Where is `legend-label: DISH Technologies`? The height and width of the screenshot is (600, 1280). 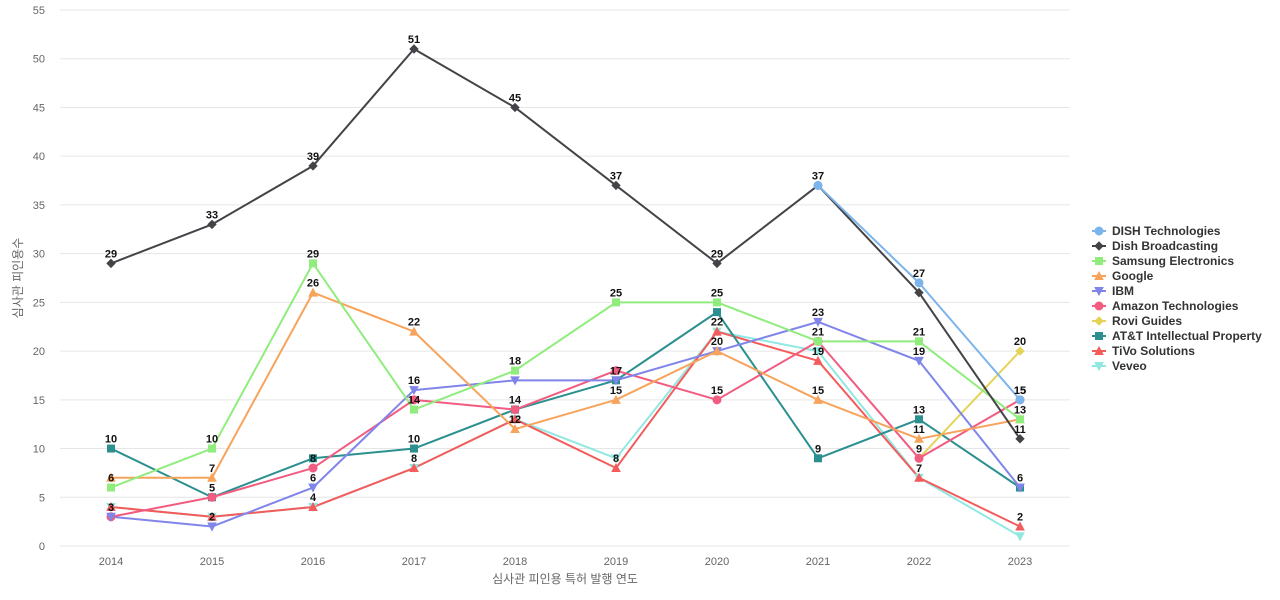
legend-label: DISH Technologies is located at coordinates (1166, 231).